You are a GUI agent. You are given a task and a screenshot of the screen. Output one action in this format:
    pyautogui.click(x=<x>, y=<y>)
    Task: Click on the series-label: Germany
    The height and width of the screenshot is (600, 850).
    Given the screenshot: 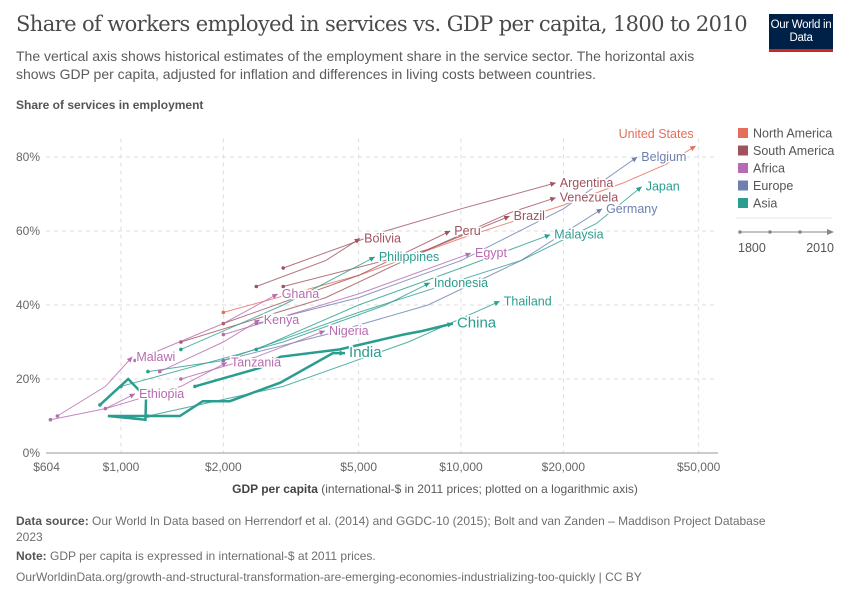 What is the action you would take?
    pyautogui.click(x=632, y=209)
    